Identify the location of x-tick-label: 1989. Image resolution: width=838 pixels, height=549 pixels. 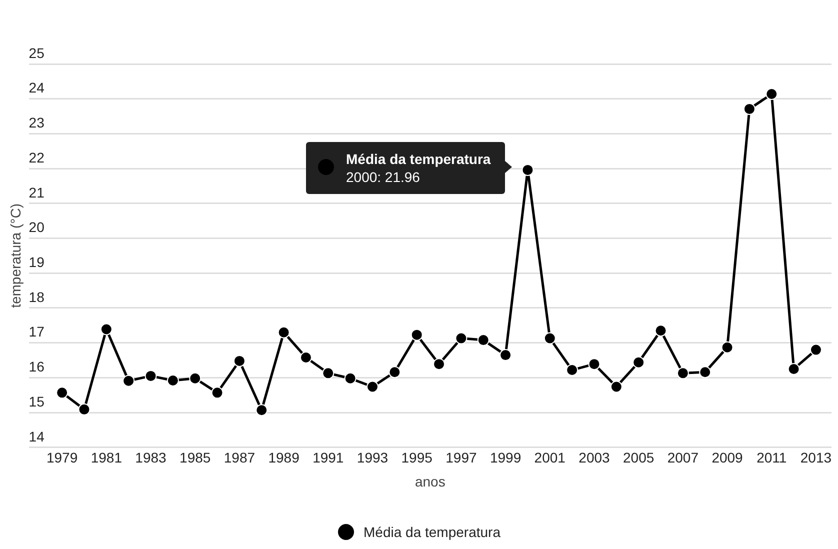
(284, 458).